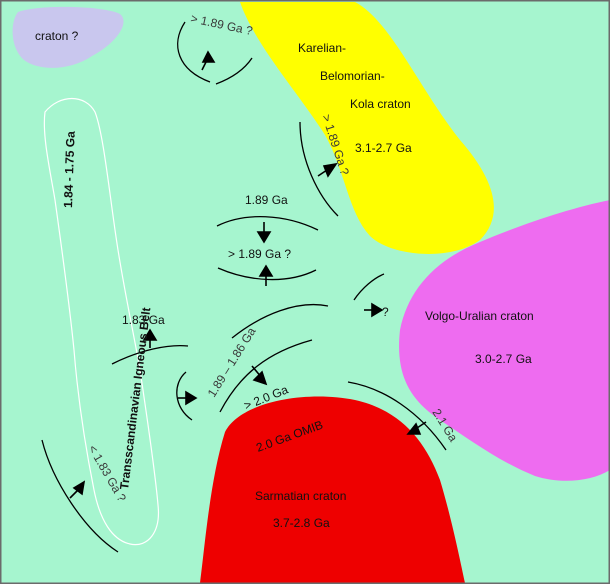 The height and width of the screenshot is (584, 610). Describe the element at coordinates (385, 312) in the screenshot. I see `age-label-volgo-q: ?` at that location.